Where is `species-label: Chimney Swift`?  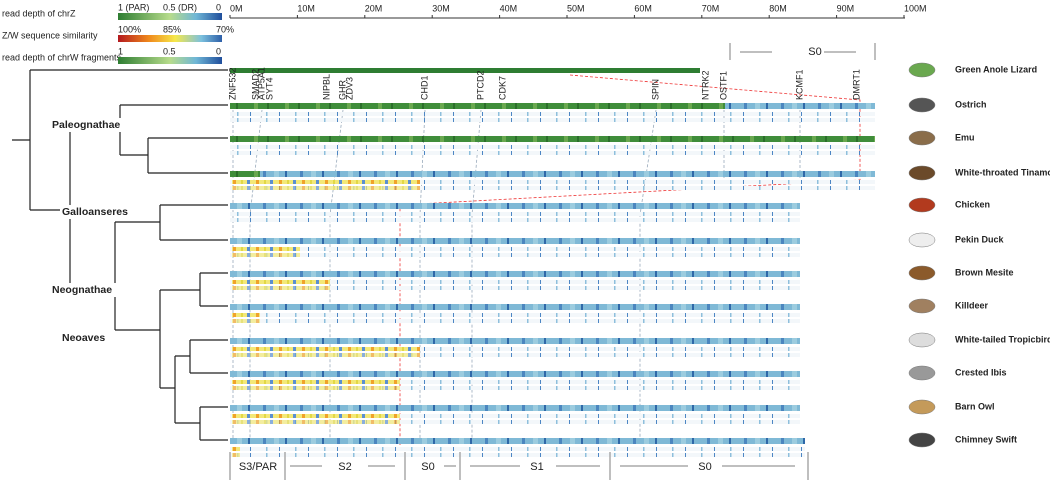 species-label: Chimney Swift is located at coordinates (986, 439).